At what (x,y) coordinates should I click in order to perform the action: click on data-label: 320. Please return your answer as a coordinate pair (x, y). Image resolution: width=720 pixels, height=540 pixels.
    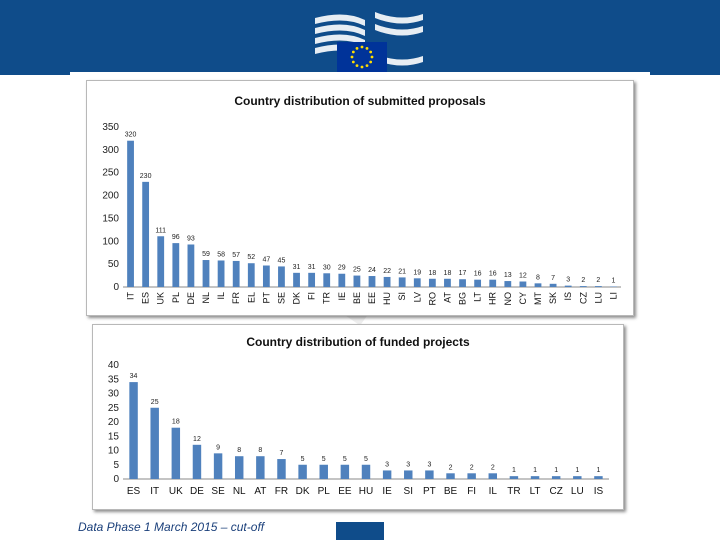
    Looking at the image, I should click on (131, 135).